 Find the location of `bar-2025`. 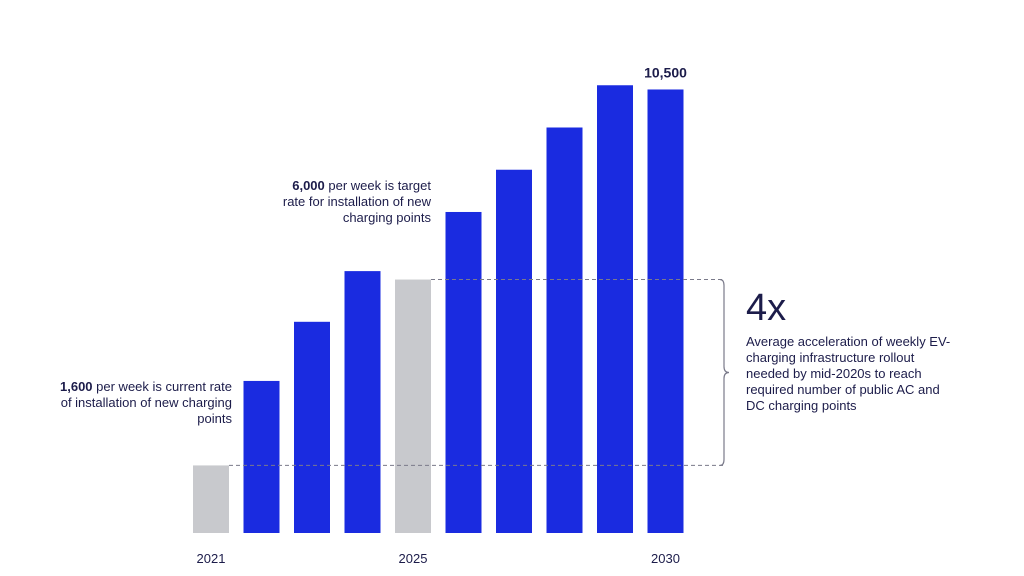

bar-2025 is located at coordinates (413, 406).